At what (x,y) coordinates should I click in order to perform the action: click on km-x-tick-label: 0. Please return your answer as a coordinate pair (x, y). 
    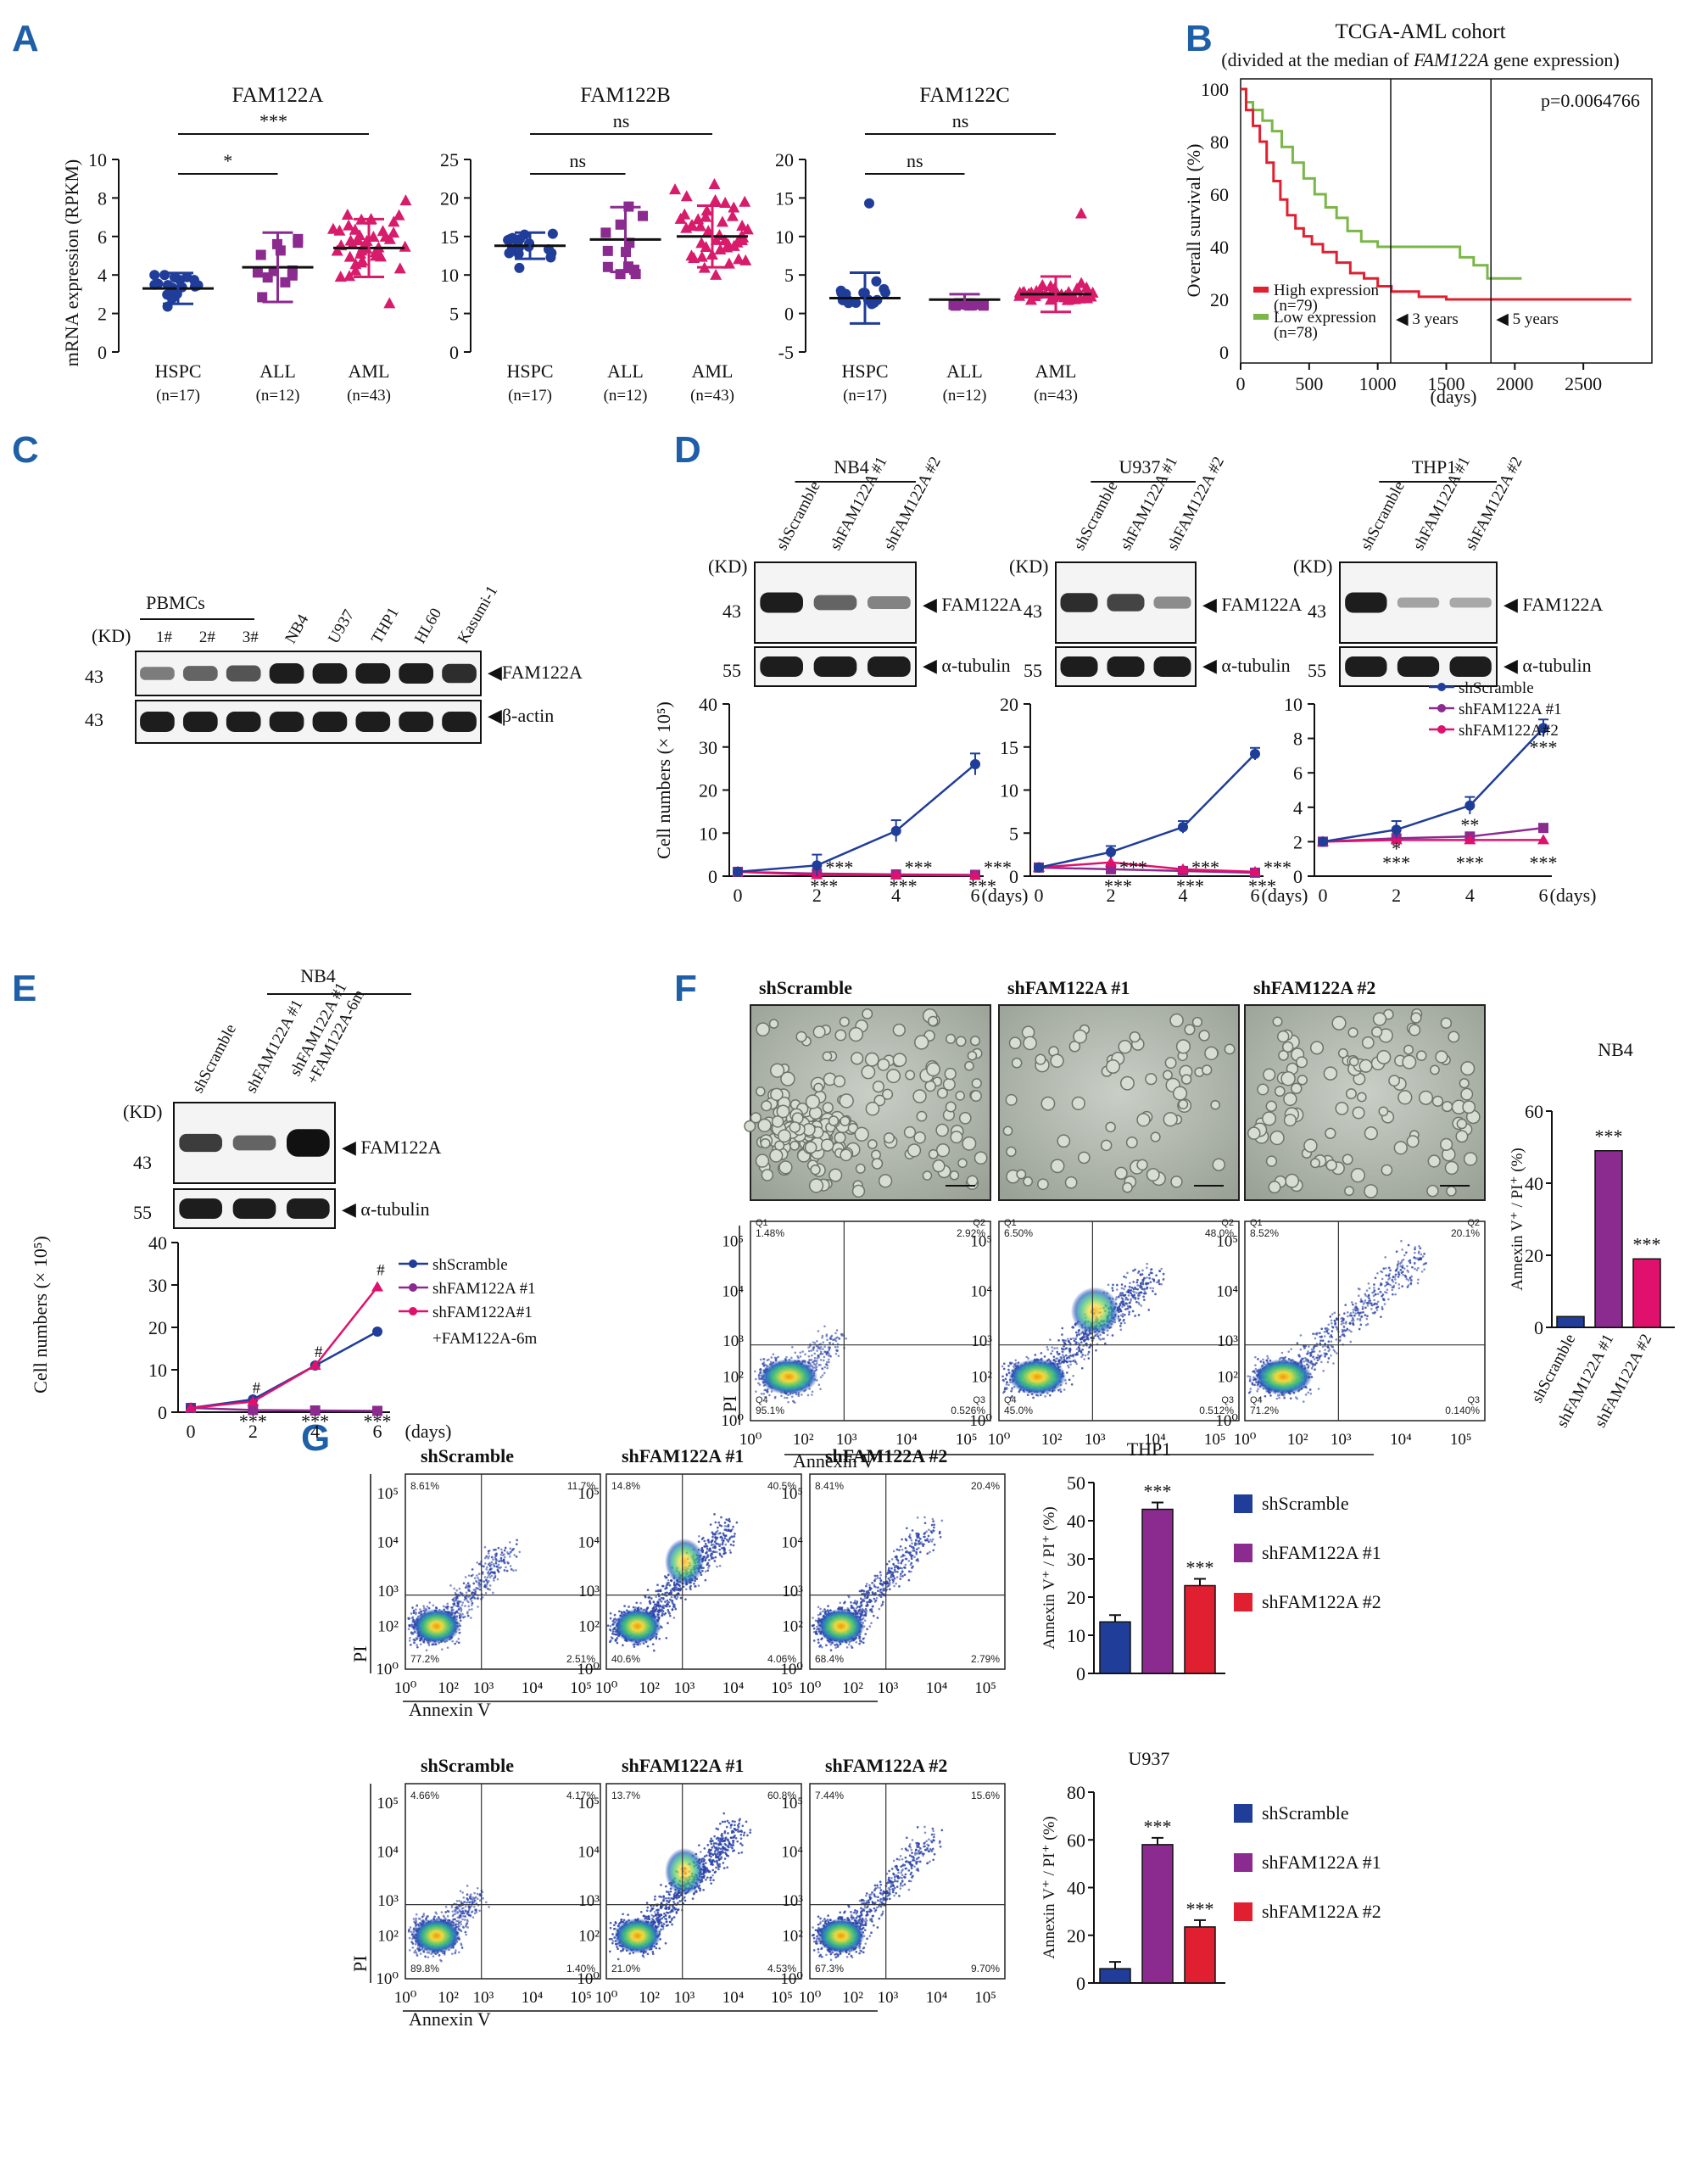
    Looking at the image, I should click on (1241, 384).